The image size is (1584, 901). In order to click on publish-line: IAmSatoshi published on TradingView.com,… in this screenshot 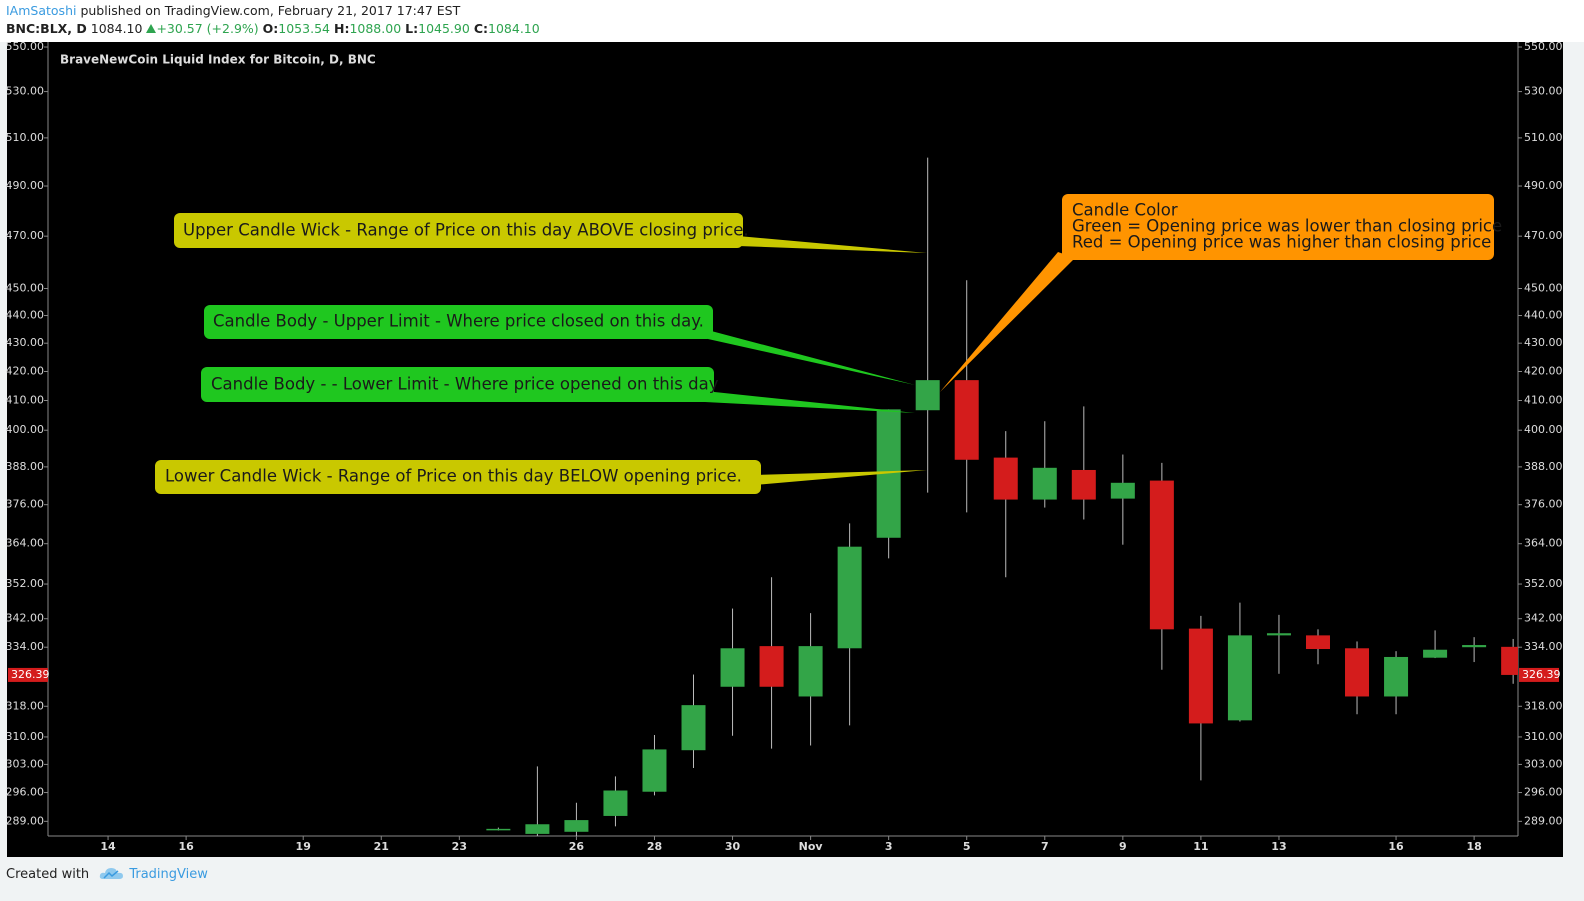, I will do `click(233, 10)`.